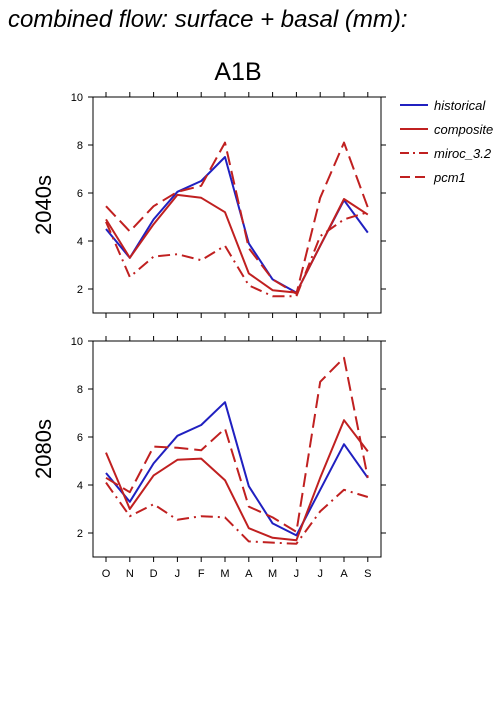 This screenshot has width=501, height=709. What do you see at coordinates (237, 513) in the screenshot?
I see `series-line-miroc_3.2-2080s` at bounding box center [237, 513].